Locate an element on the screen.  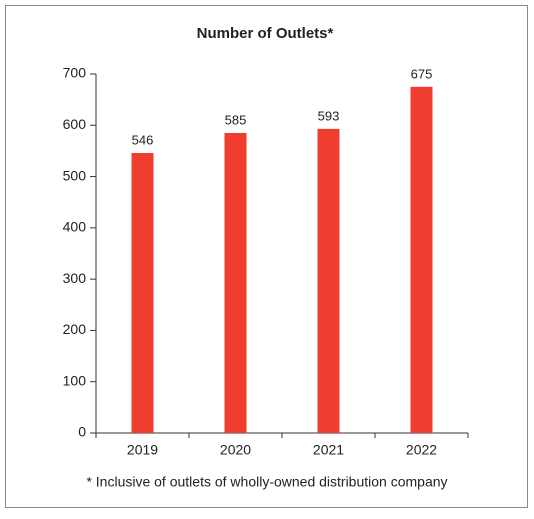
y-tick-label: 500 is located at coordinates (75, 175).